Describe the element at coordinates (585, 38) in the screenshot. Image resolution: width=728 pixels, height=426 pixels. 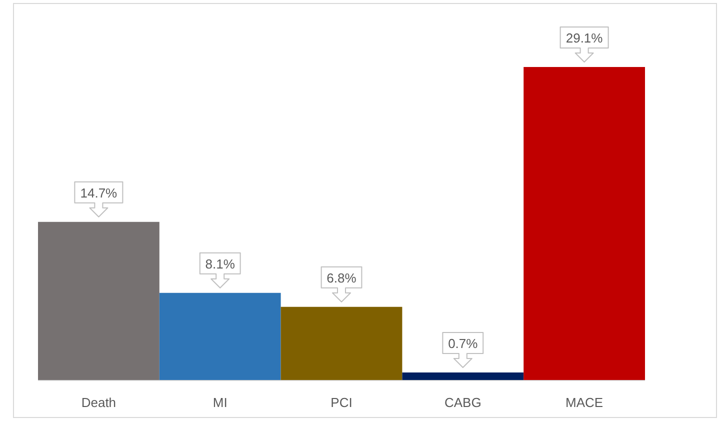
I see `data-label: 29.1%` at that location.